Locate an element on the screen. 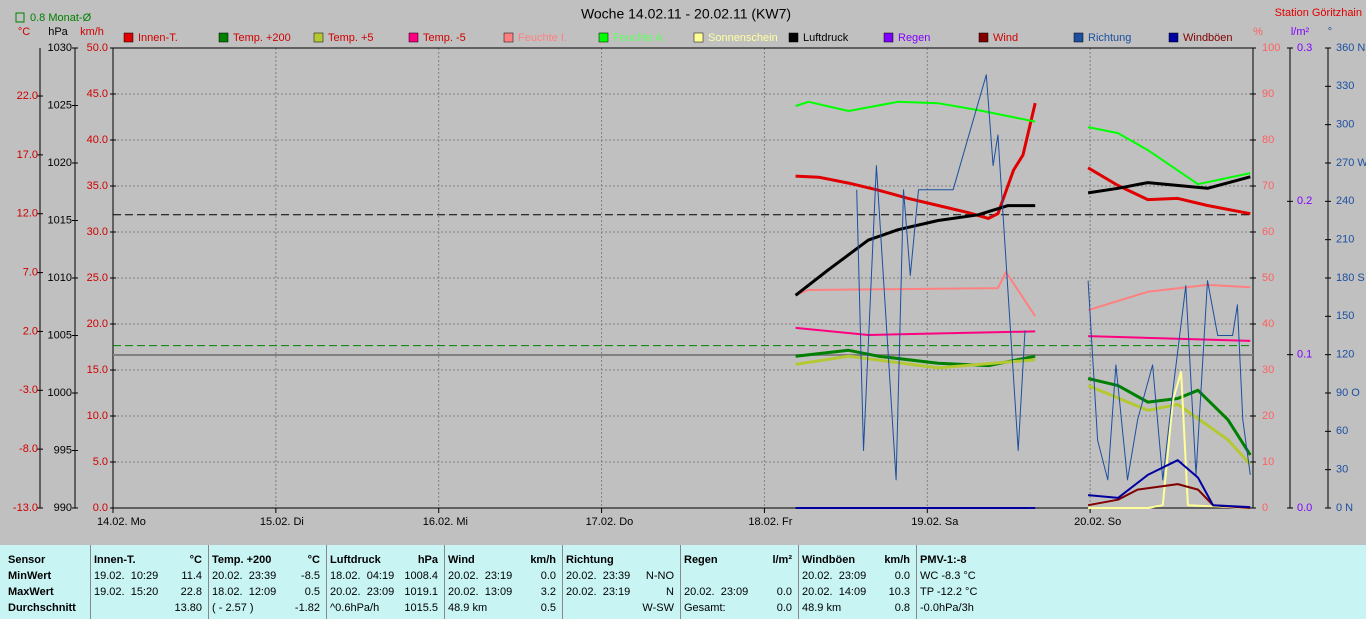 This screenshot has width=1366, height=619. column-header: Luftdruck is located at coordinates (355, 560).